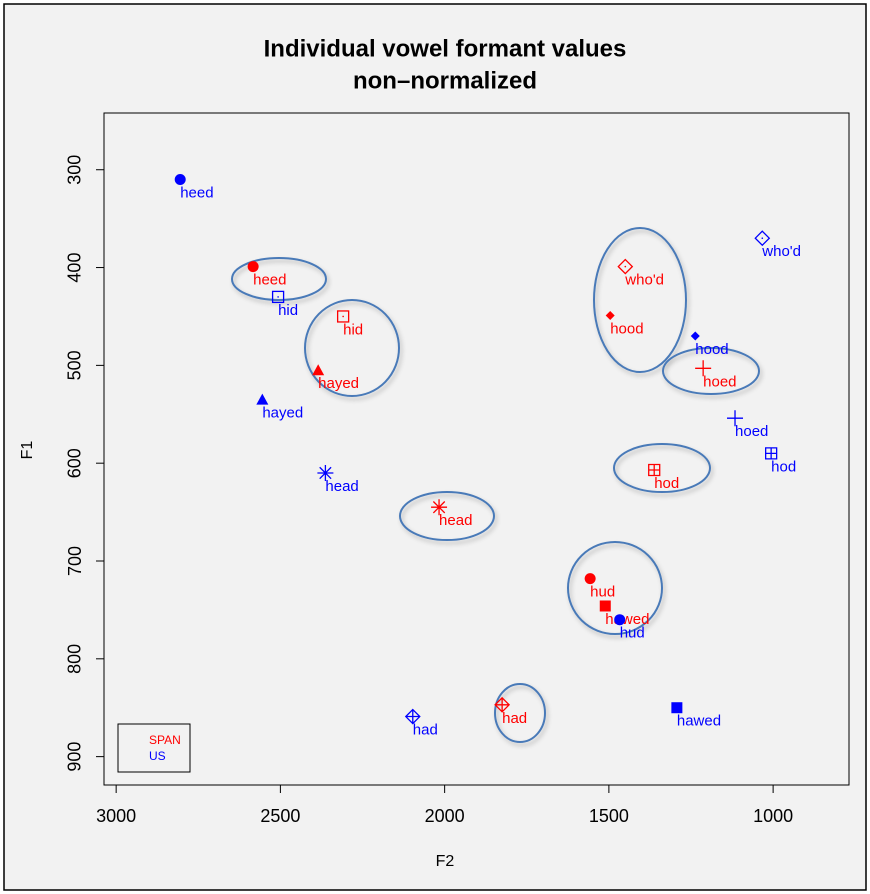  What do you see at coordinates (75, 170) in the screenshot?
I see `y-tick-label: 300` at bounding box center [75, 170].